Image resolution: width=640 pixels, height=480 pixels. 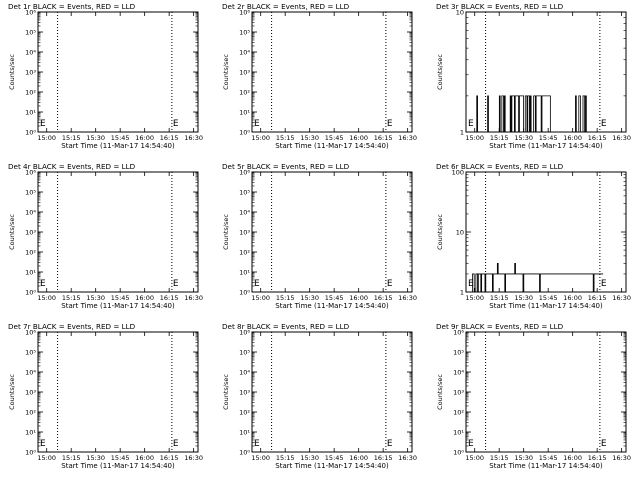 I want to click on panel-title: Det 7r BLACK = Events, RED = LLD, so click(x=72, y=326).